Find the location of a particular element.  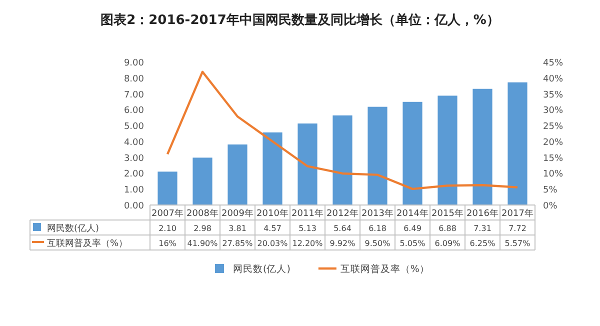

y2-tick-label: 35% is located at coordinates (553, 95).